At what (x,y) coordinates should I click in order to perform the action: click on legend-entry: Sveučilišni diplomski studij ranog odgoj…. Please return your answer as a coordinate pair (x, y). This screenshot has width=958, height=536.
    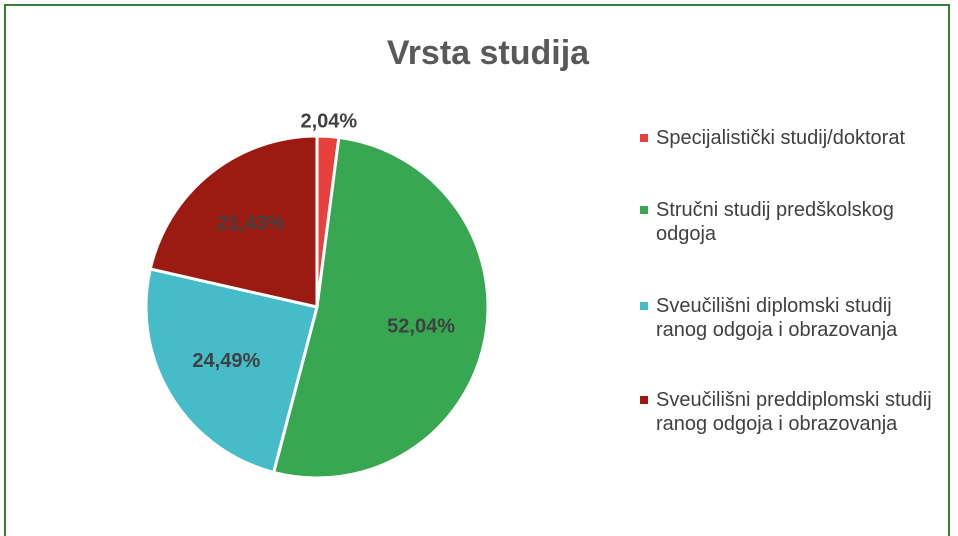
    Looking at the image, I should click on (790, 318).